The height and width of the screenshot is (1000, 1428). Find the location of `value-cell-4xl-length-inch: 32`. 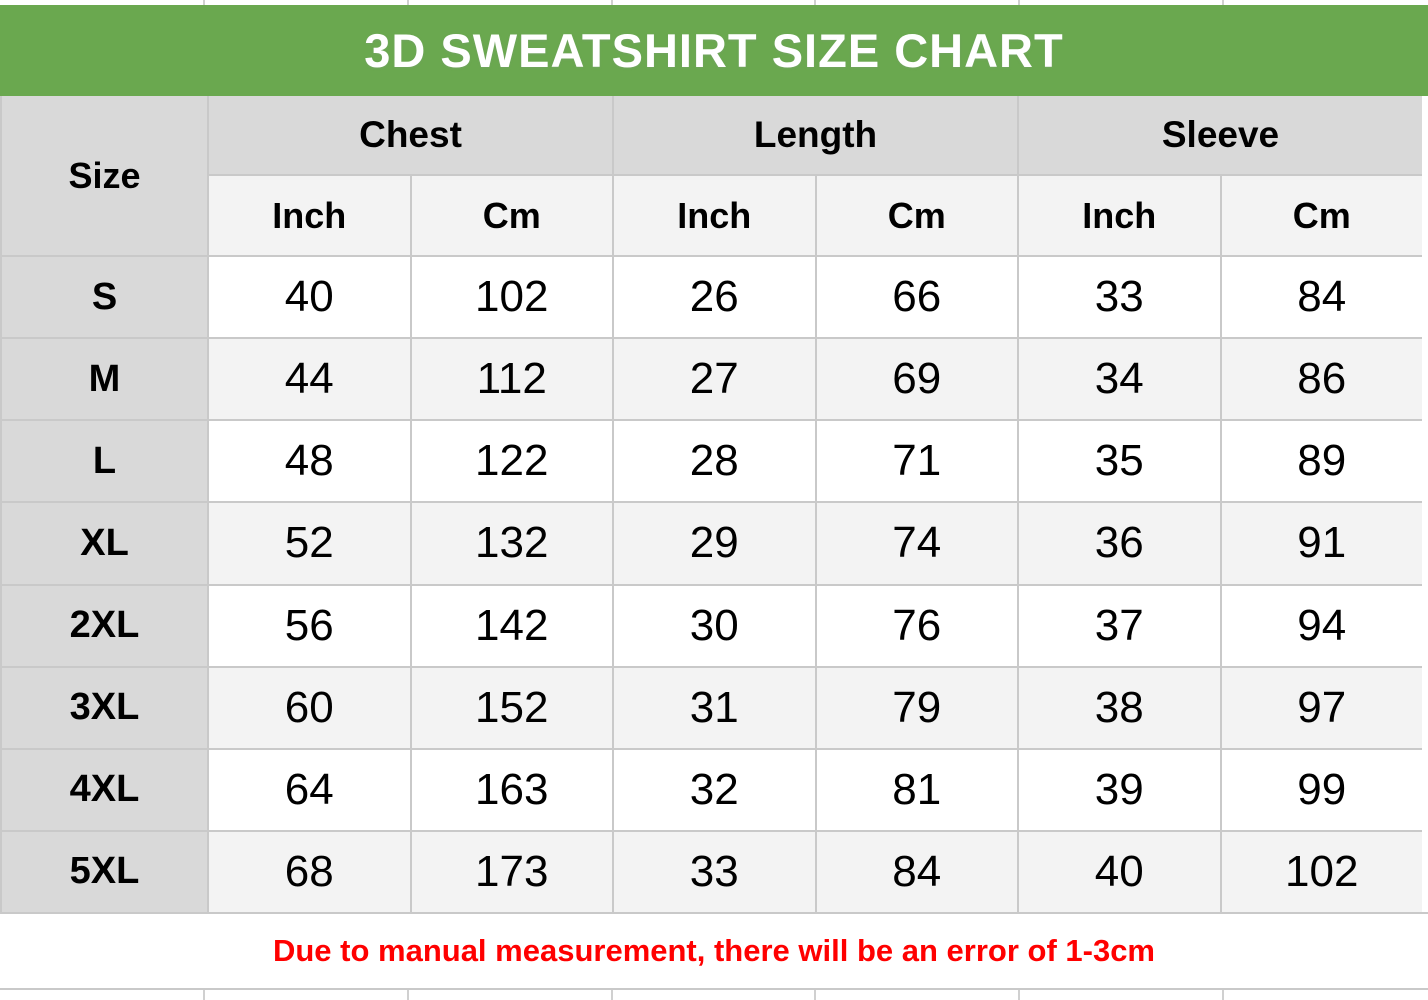

value-cell-4xl-length-inch: 32 is located at coordinates (714, 789).